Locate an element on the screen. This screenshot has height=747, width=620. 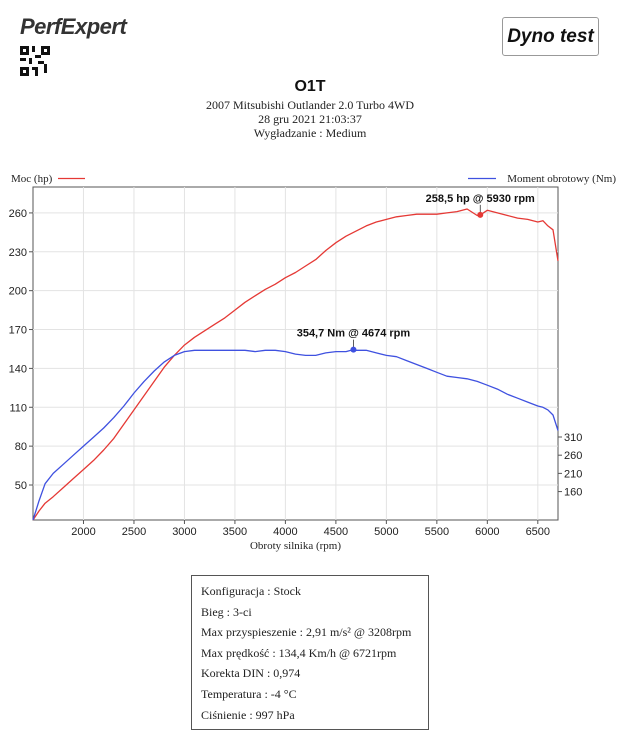
x-tick-label: 3500 is located at coordinates (235, 532).